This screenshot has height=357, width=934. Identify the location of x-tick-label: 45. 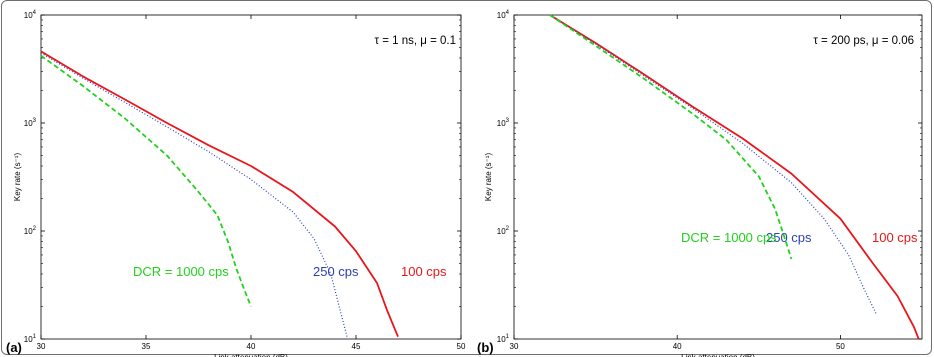
(356, 346).